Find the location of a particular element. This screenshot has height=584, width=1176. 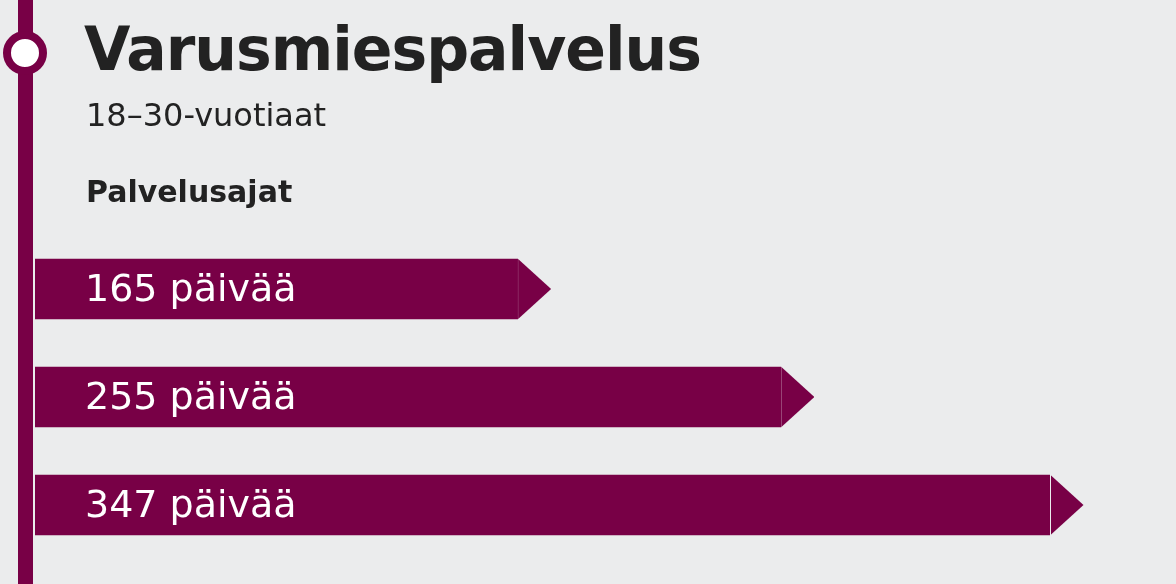

text: Palvelusajat is located at coordinates (189, 191).